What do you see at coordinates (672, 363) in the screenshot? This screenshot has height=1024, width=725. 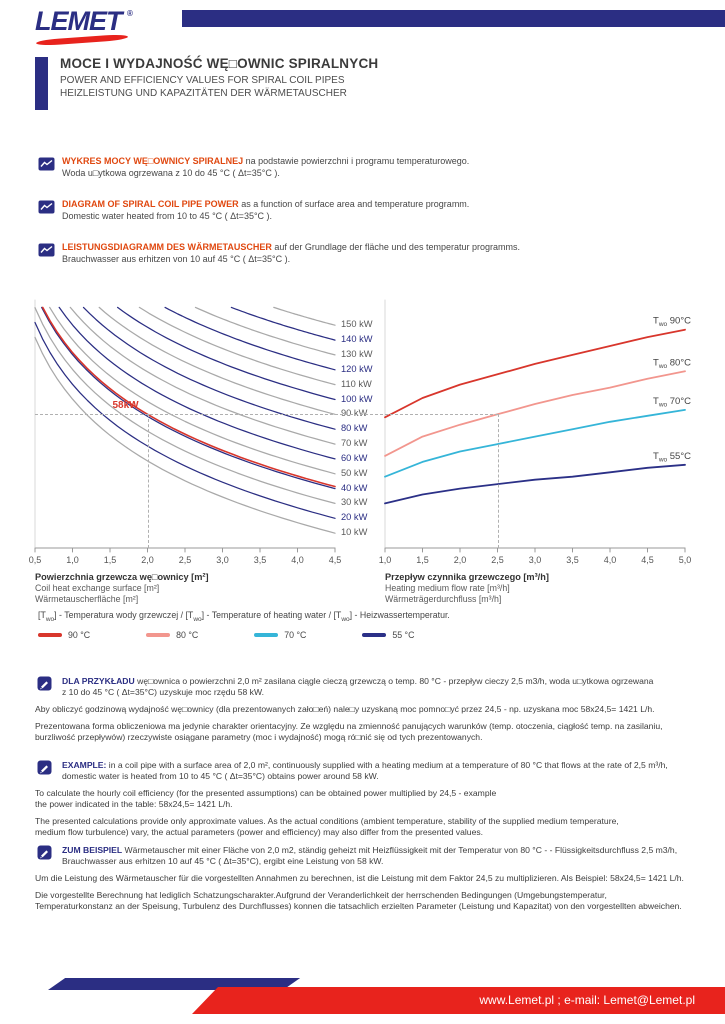 I see `series-temp-label: Two 80°C` at bounding box center [672, 363].